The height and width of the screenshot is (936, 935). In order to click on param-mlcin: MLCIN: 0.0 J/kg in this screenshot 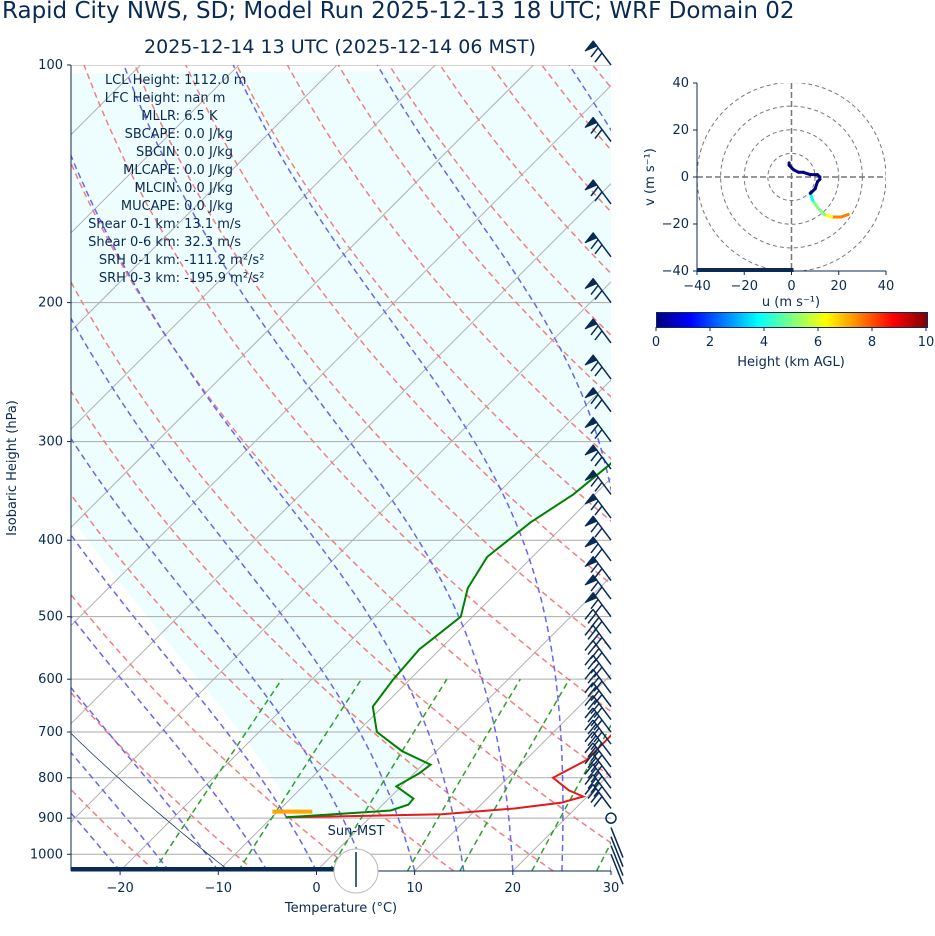, I will do `click(183, 188)`.